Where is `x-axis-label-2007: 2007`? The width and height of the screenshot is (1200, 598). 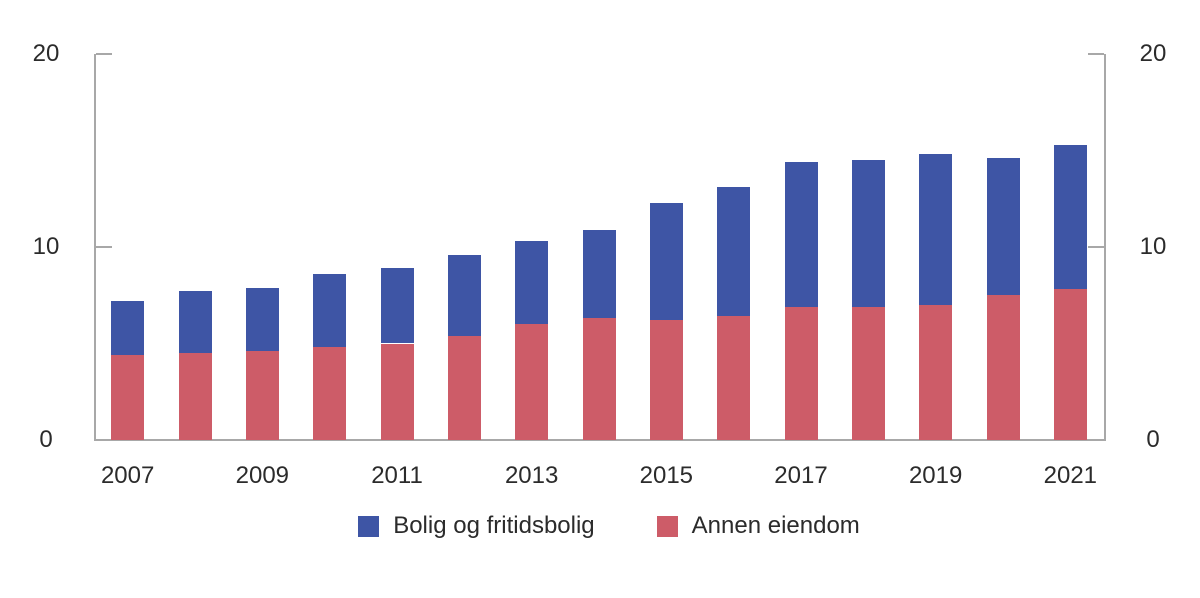 x-axis-label-2007: 2007 is located at coordinates (127, 475).